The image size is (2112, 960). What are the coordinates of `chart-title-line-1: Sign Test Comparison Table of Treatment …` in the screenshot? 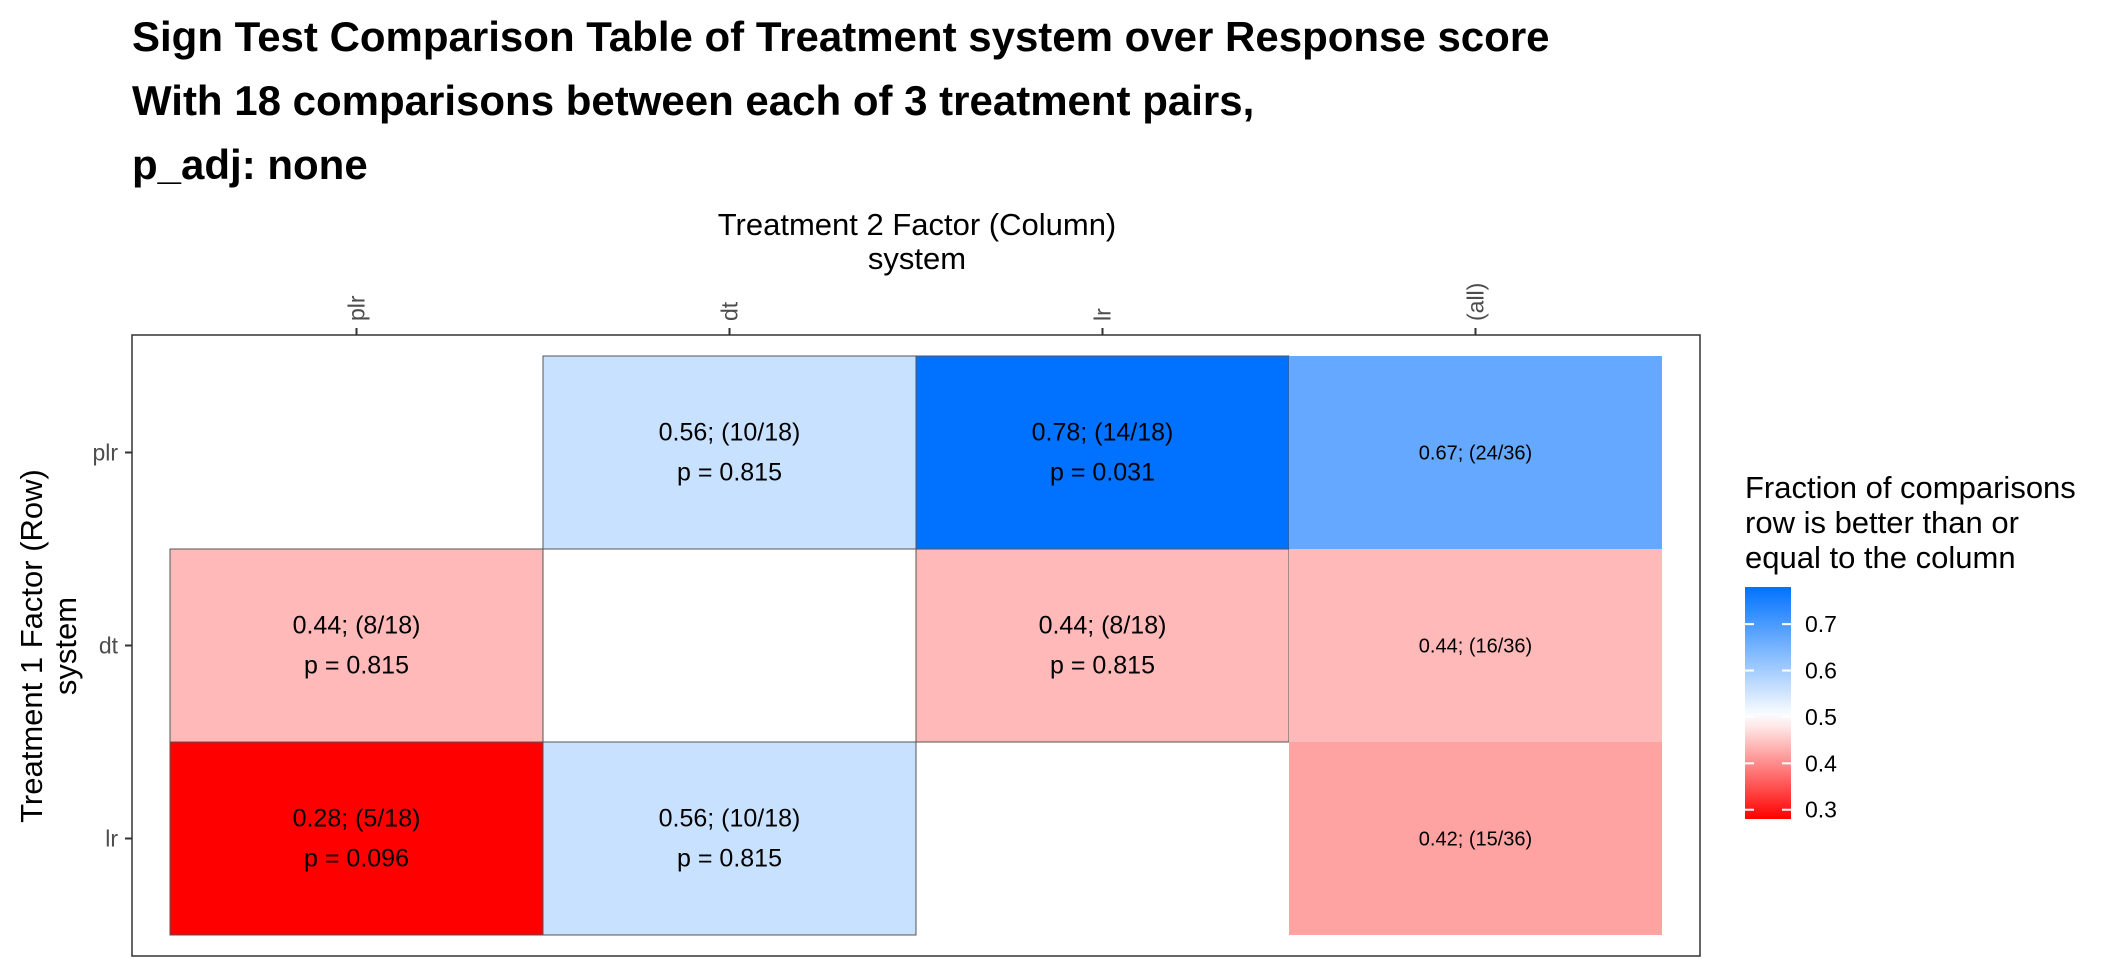 It's located at (841, 36).